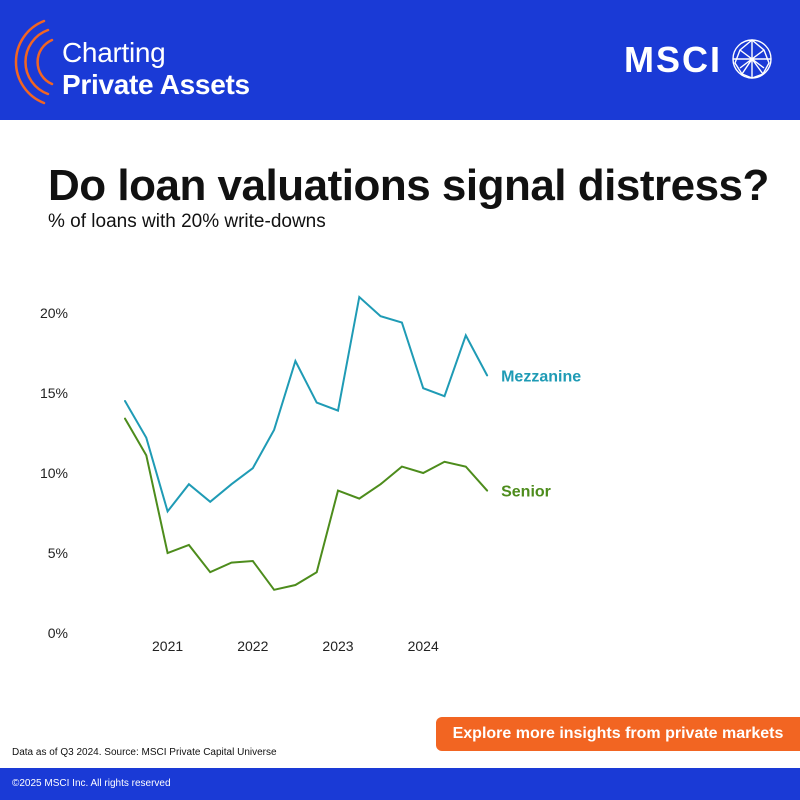  What do you see at coordinates (114, 52) in the screenshot?
I see `brand-title-line1: Charting` at bounding box center [114, 52].